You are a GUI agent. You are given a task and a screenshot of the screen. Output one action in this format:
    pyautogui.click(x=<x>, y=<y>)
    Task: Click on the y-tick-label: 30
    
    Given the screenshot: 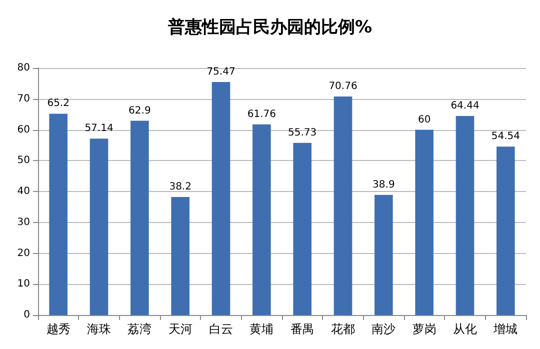 What is the action you would take?
    pyautogui.click(x=23, y=222)
    